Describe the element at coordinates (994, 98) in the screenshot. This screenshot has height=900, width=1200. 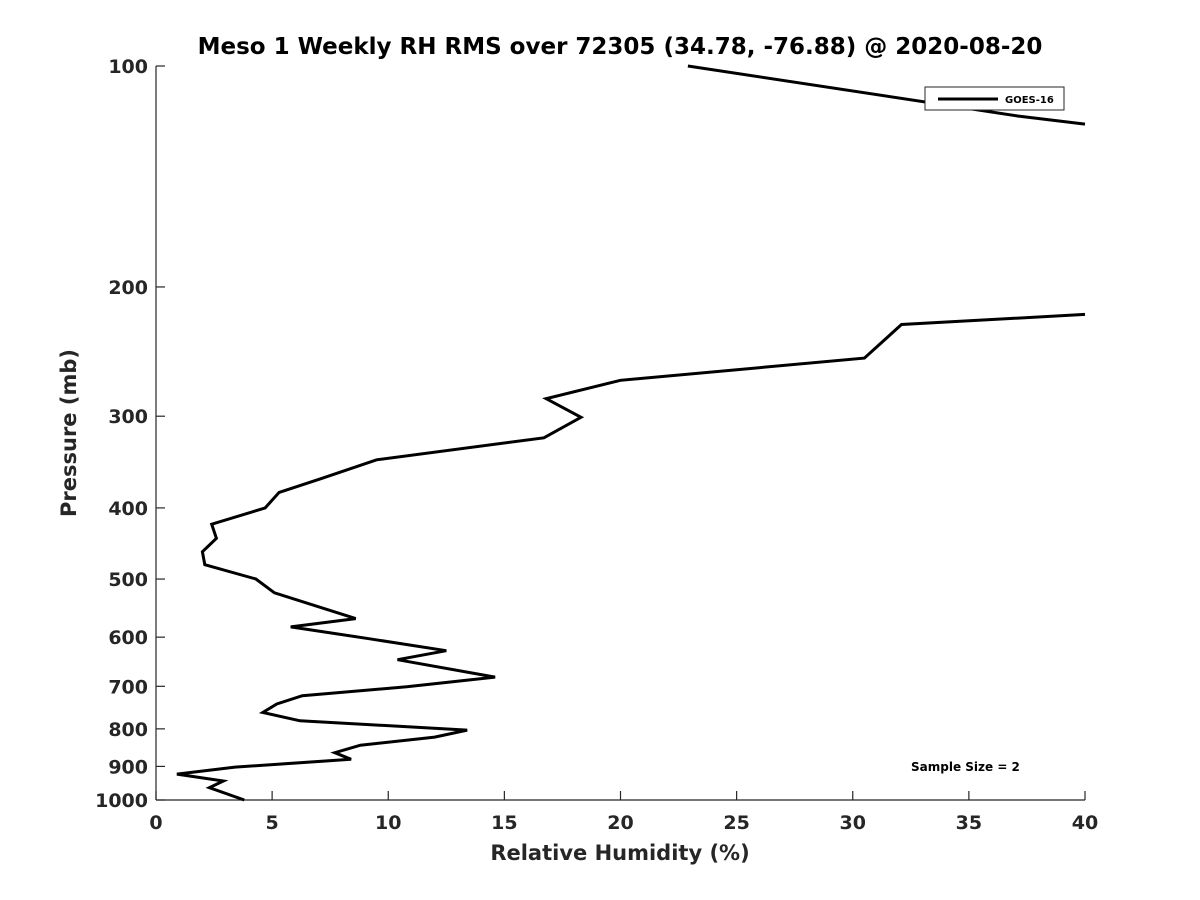
I see `legend: GOES-16` at that location.